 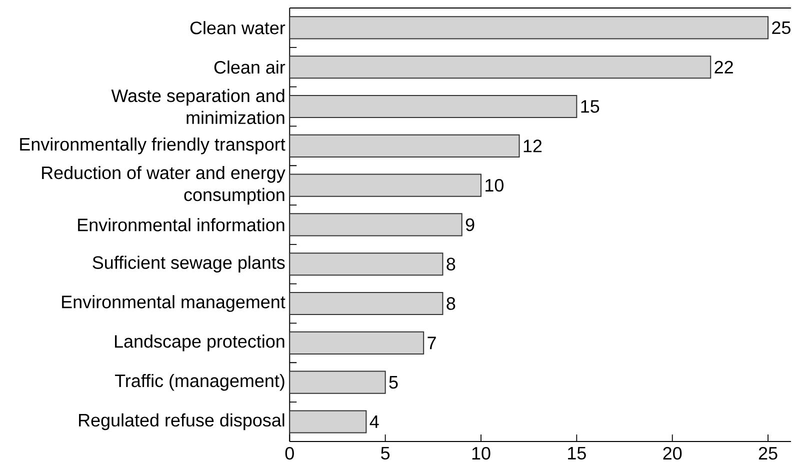 What do you see at coordinates (577, 453) in the screenshot?
I see `x-tick-label: 15` at bounding box center [577, 453].